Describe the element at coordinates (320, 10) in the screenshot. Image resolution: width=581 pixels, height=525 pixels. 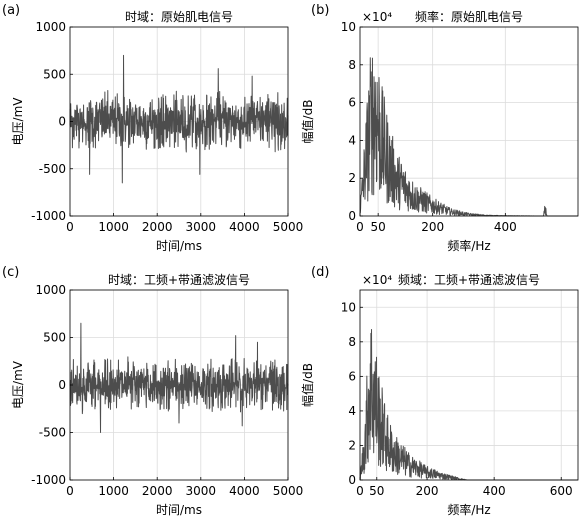
I see `panel-label: (b)` at that location.